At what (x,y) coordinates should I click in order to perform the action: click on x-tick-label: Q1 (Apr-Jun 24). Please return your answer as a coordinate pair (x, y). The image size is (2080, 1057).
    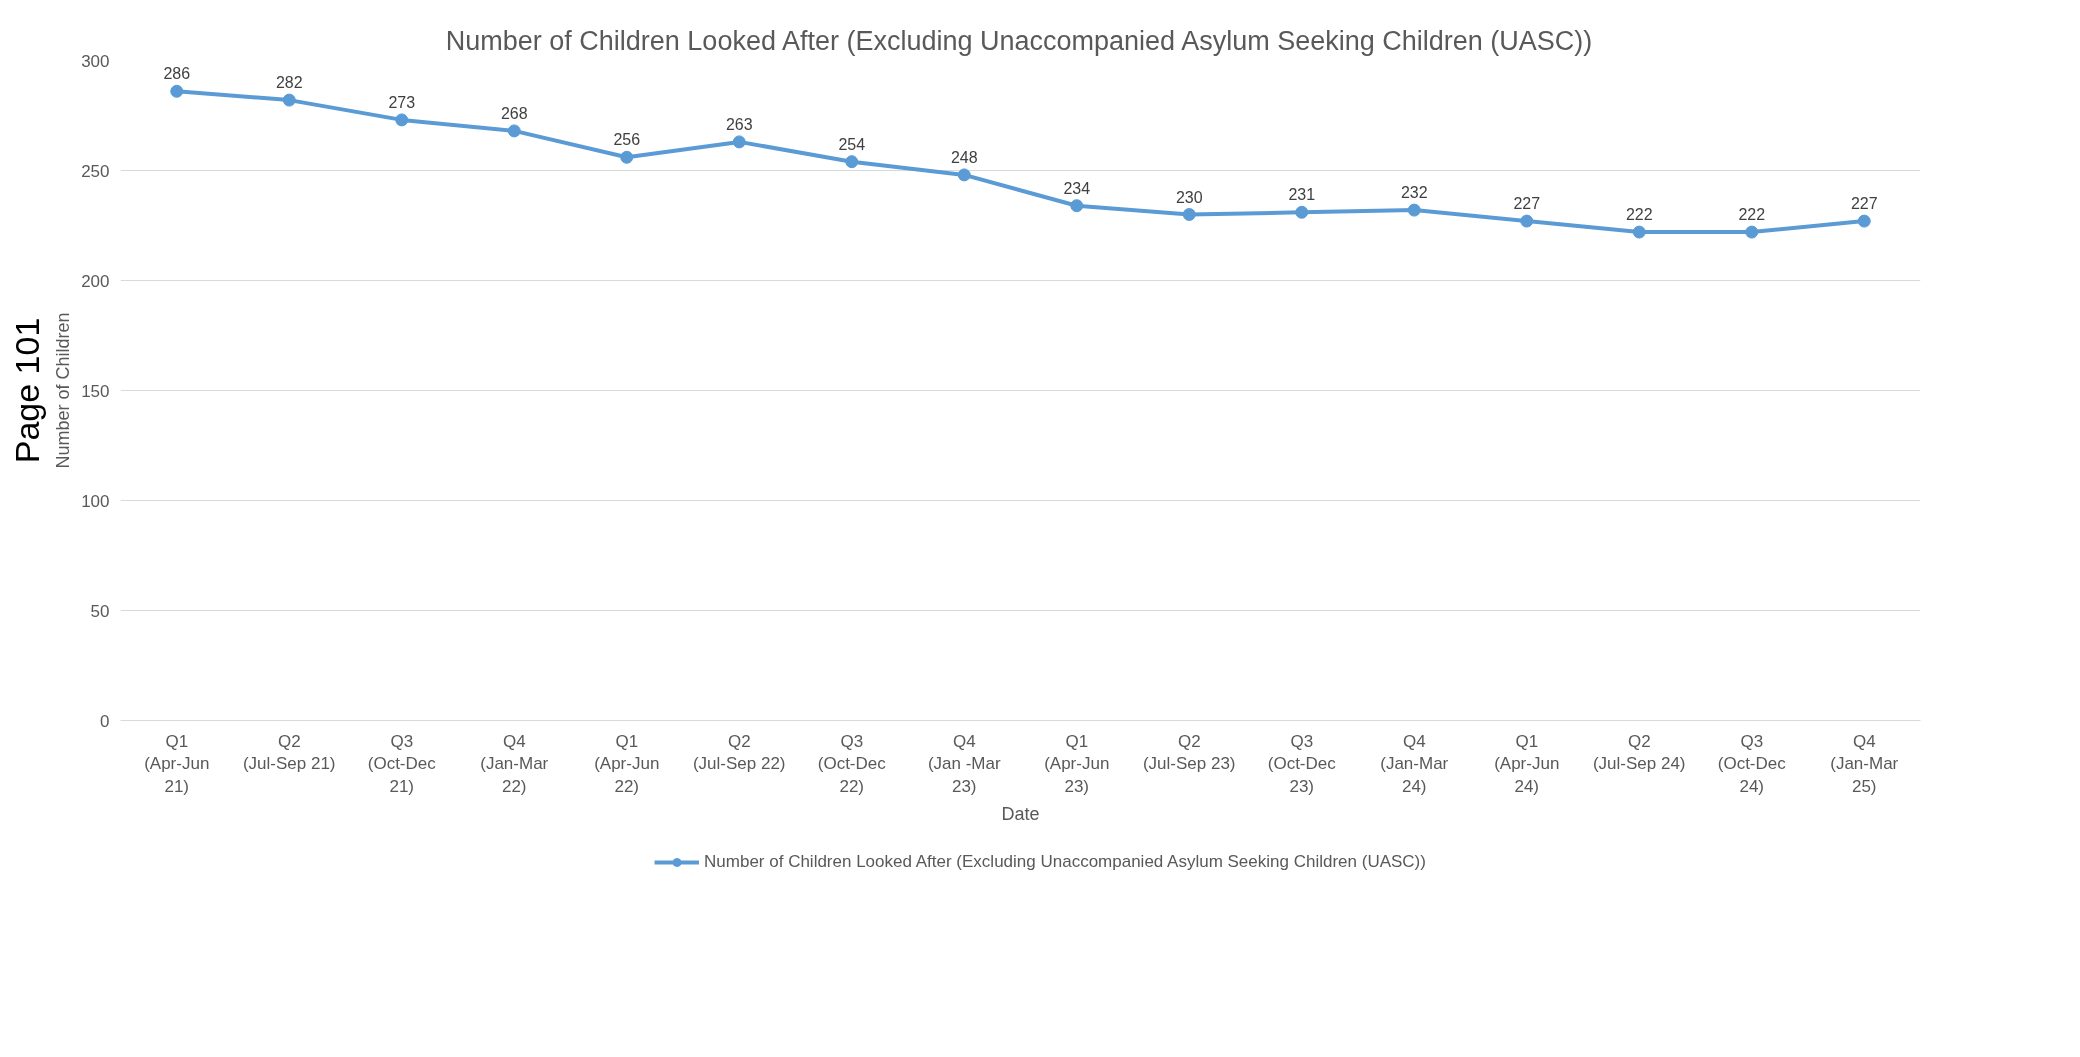
    Looking at the image, I should click on (1527, 764).